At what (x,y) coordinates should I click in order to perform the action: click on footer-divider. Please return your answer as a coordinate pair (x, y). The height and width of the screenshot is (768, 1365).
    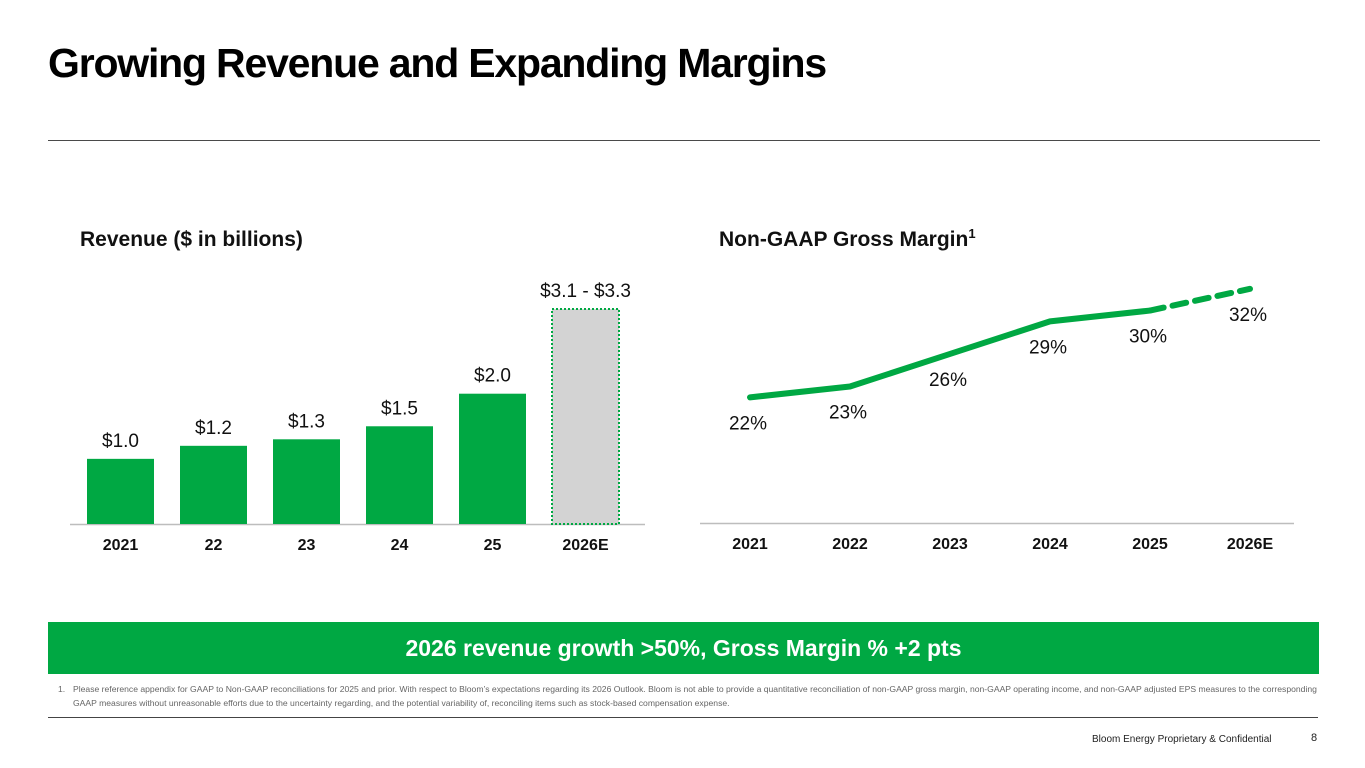
    Looking at the image, I should click on (683, 717).